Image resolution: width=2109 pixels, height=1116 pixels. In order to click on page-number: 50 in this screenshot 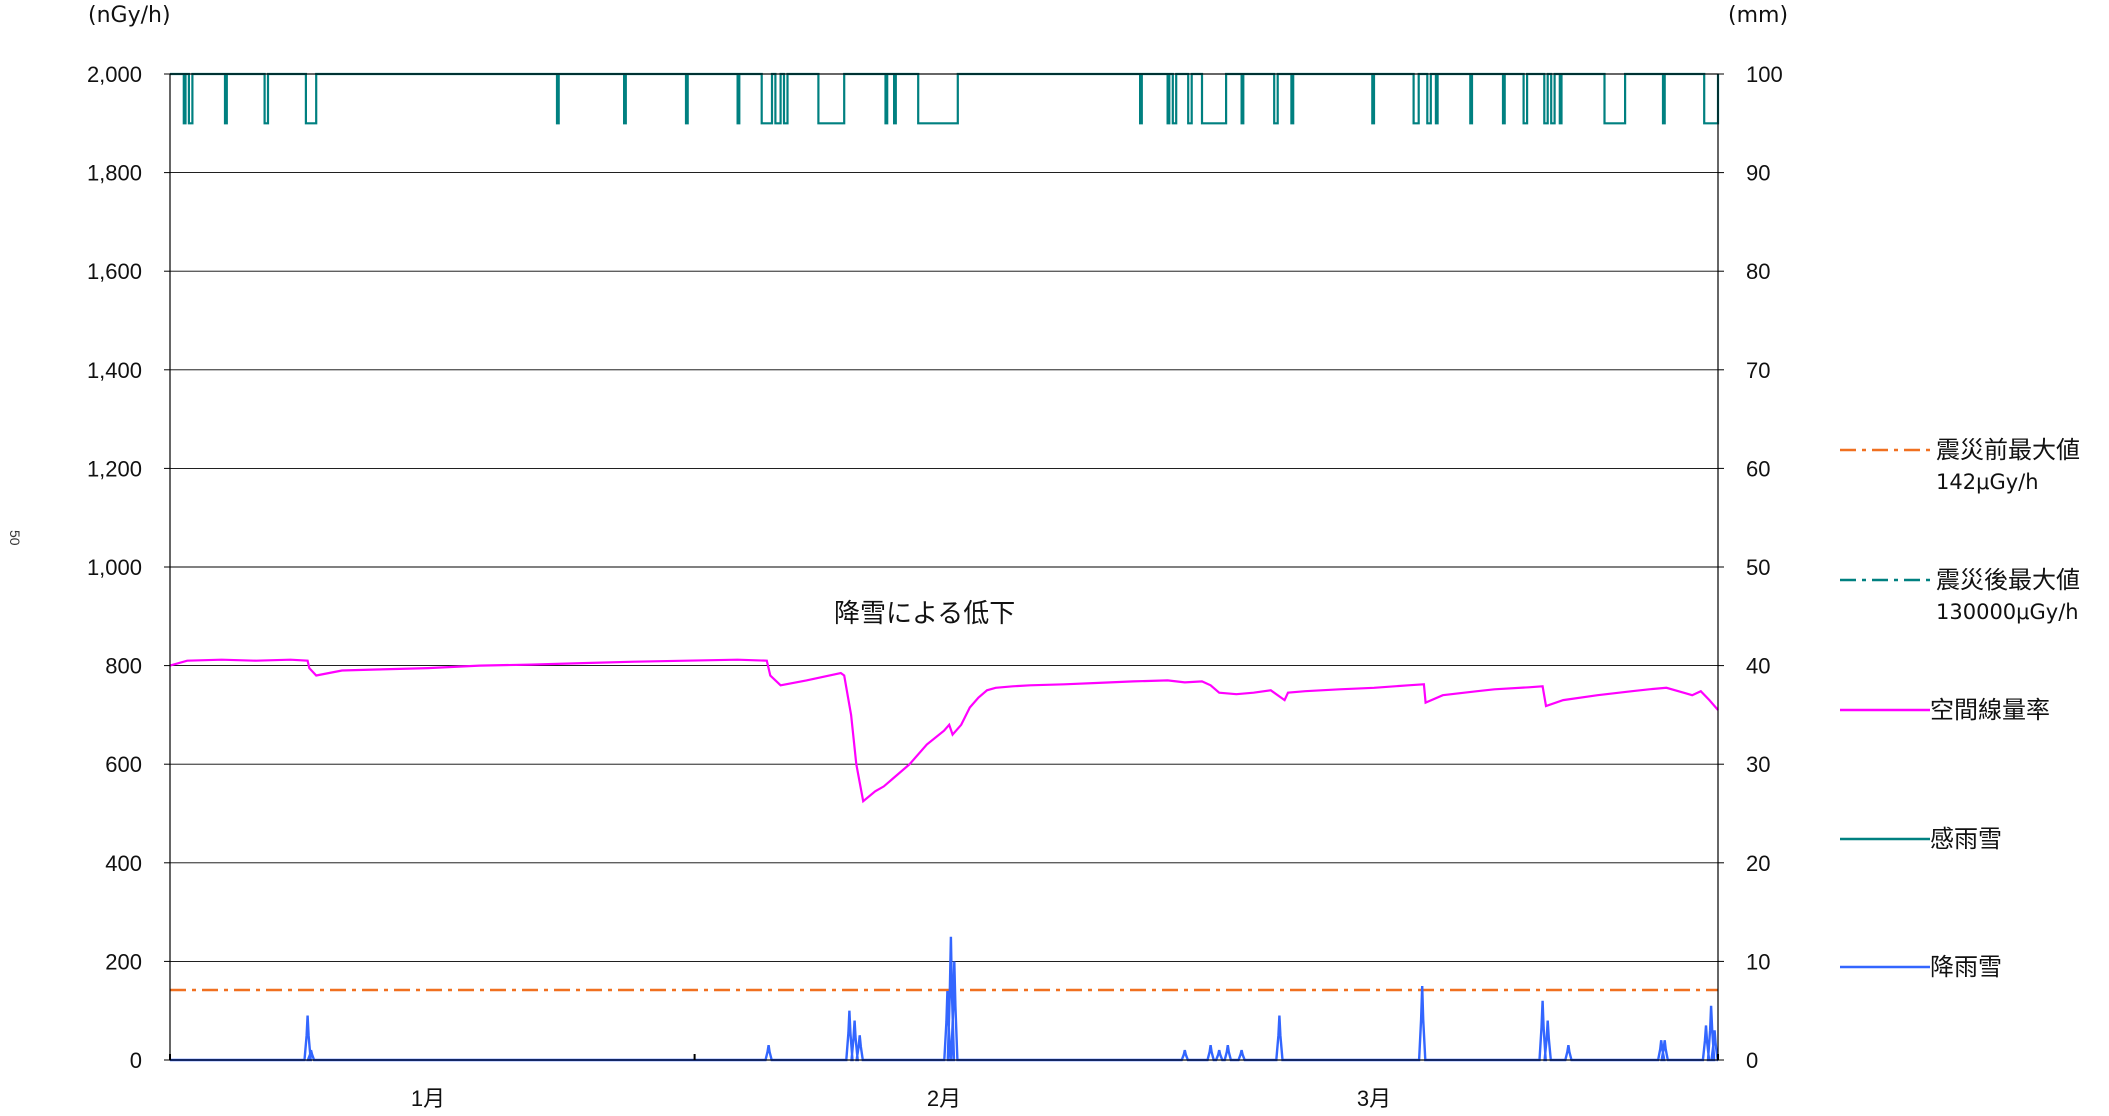, I will do `click(15, 538)`.